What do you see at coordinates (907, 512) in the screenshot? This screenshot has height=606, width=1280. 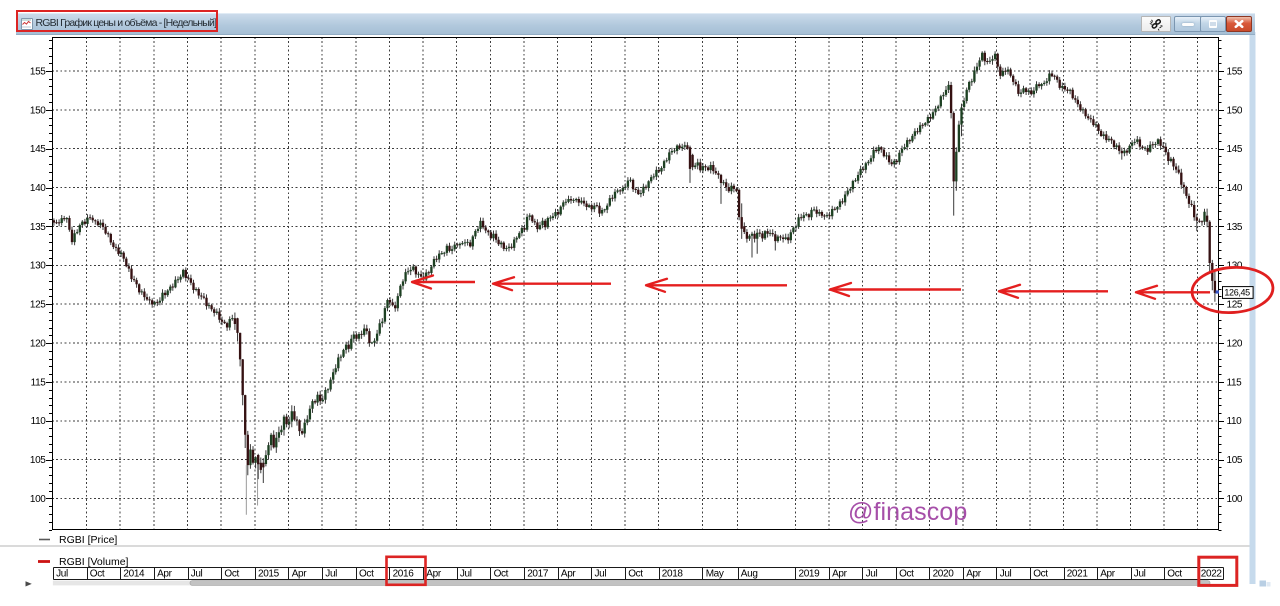 I see `svg-text: @finascop` at bounding box center [907, 512].